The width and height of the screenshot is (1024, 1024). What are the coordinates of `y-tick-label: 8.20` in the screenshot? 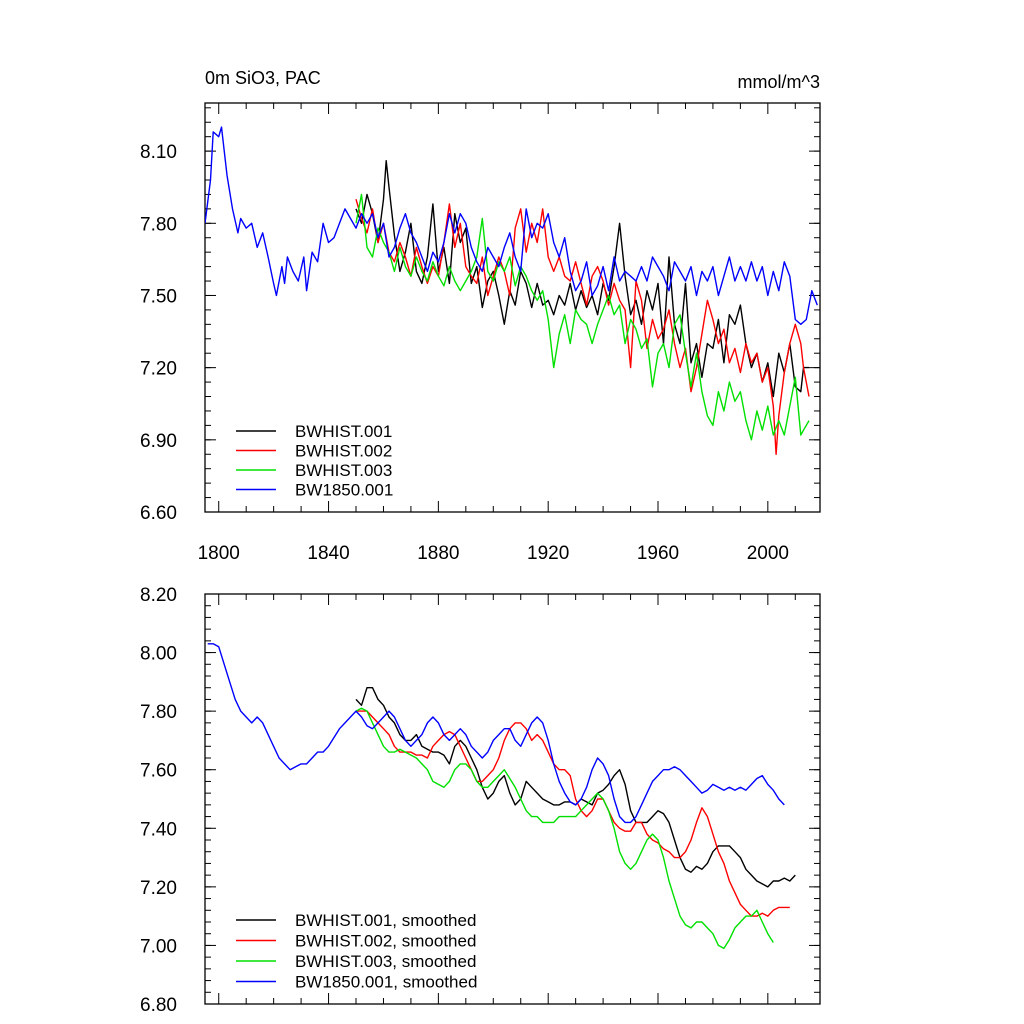 It's located at (158, 595).